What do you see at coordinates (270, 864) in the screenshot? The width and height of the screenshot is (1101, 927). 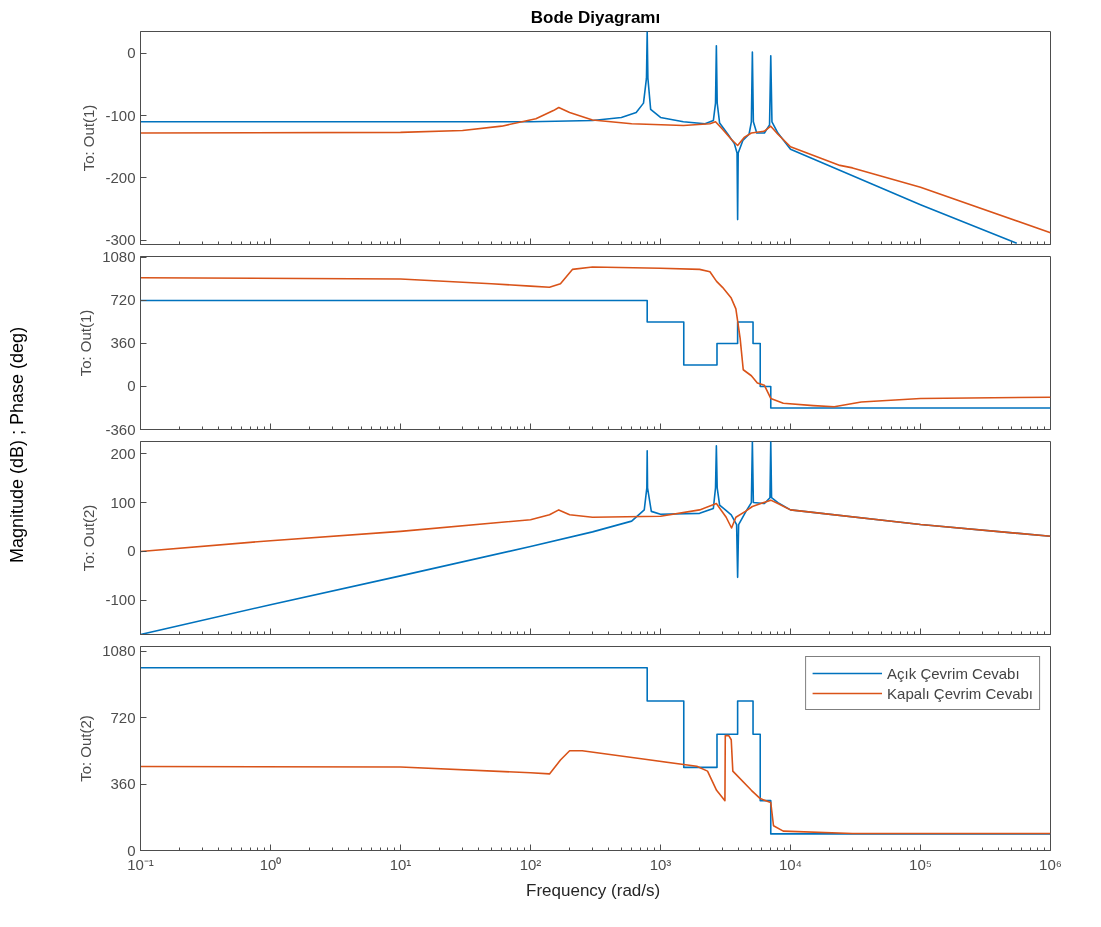 I see `x-tick-label: 10⁰` at bounding box center [270, 864].